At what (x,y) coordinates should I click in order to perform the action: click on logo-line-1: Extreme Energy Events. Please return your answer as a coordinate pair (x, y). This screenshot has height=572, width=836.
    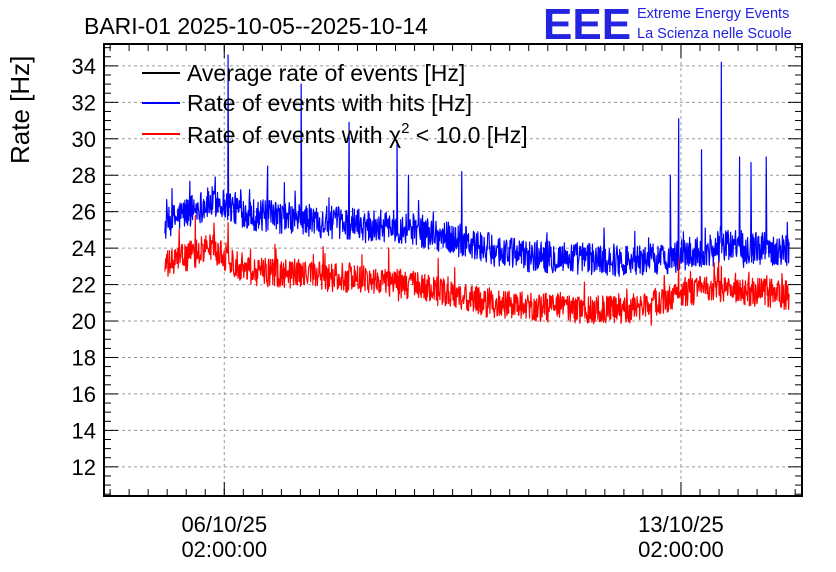
    Looking at the image, I should click on (713, 14).